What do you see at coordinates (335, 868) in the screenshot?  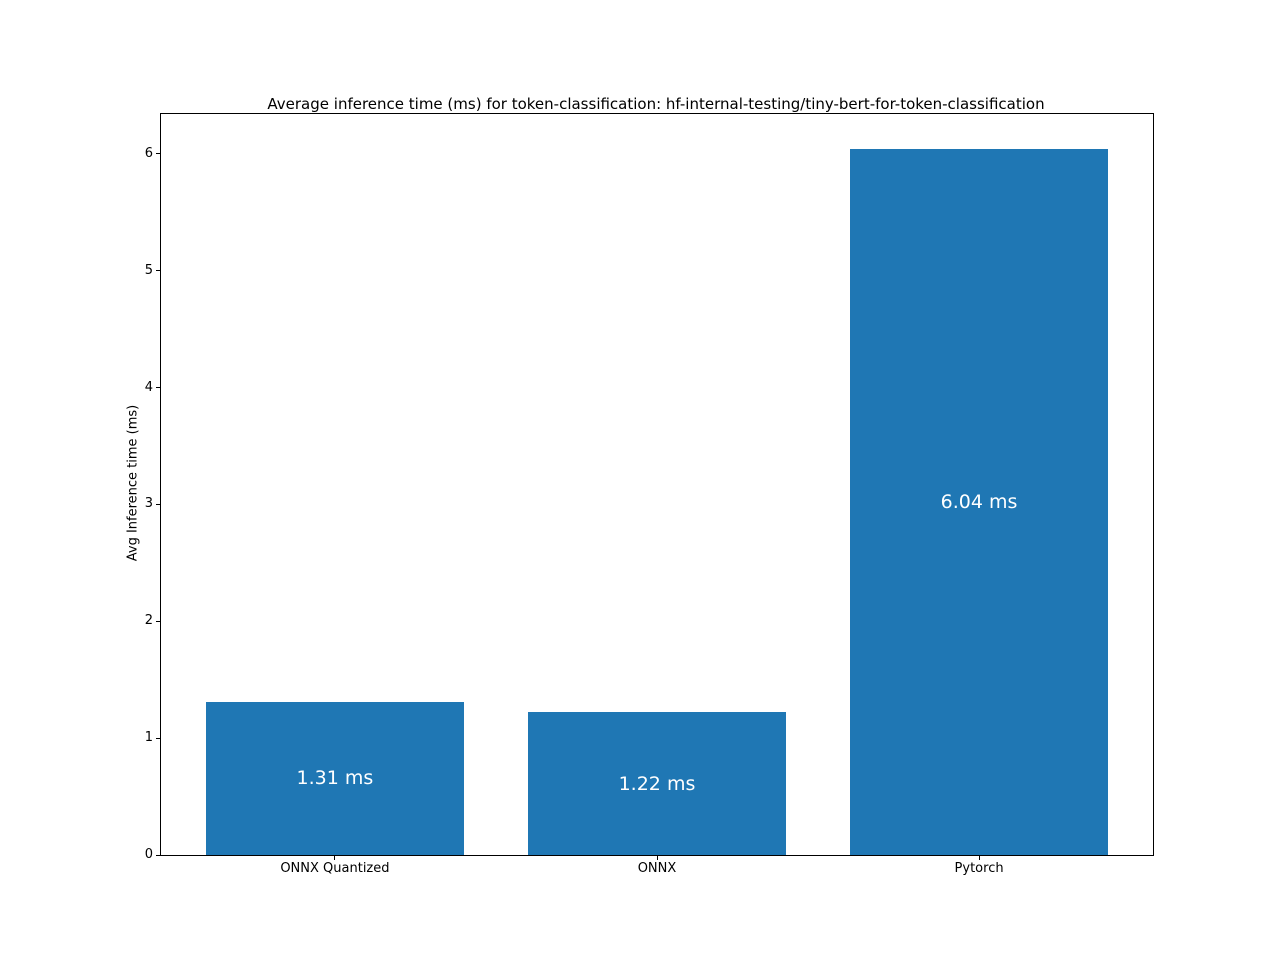 I see `x-tick-label: ONNX Quantized` at bounding box center [335, 868].